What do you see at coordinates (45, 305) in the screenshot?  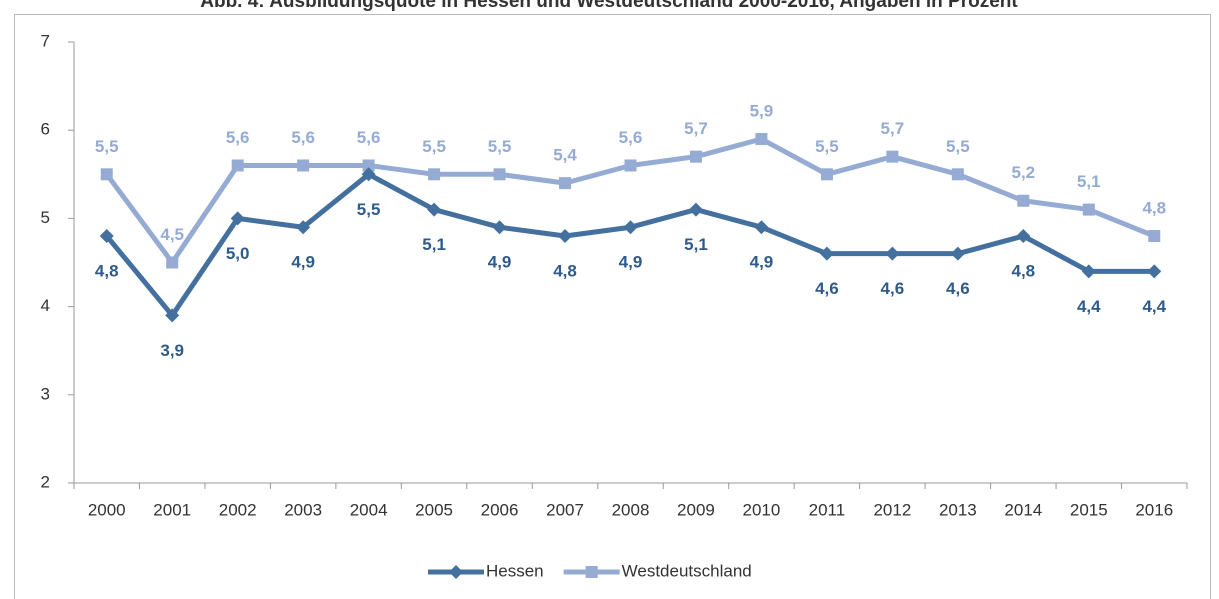 I see `y-tick-label: 4` at bounding box center [45, 305].